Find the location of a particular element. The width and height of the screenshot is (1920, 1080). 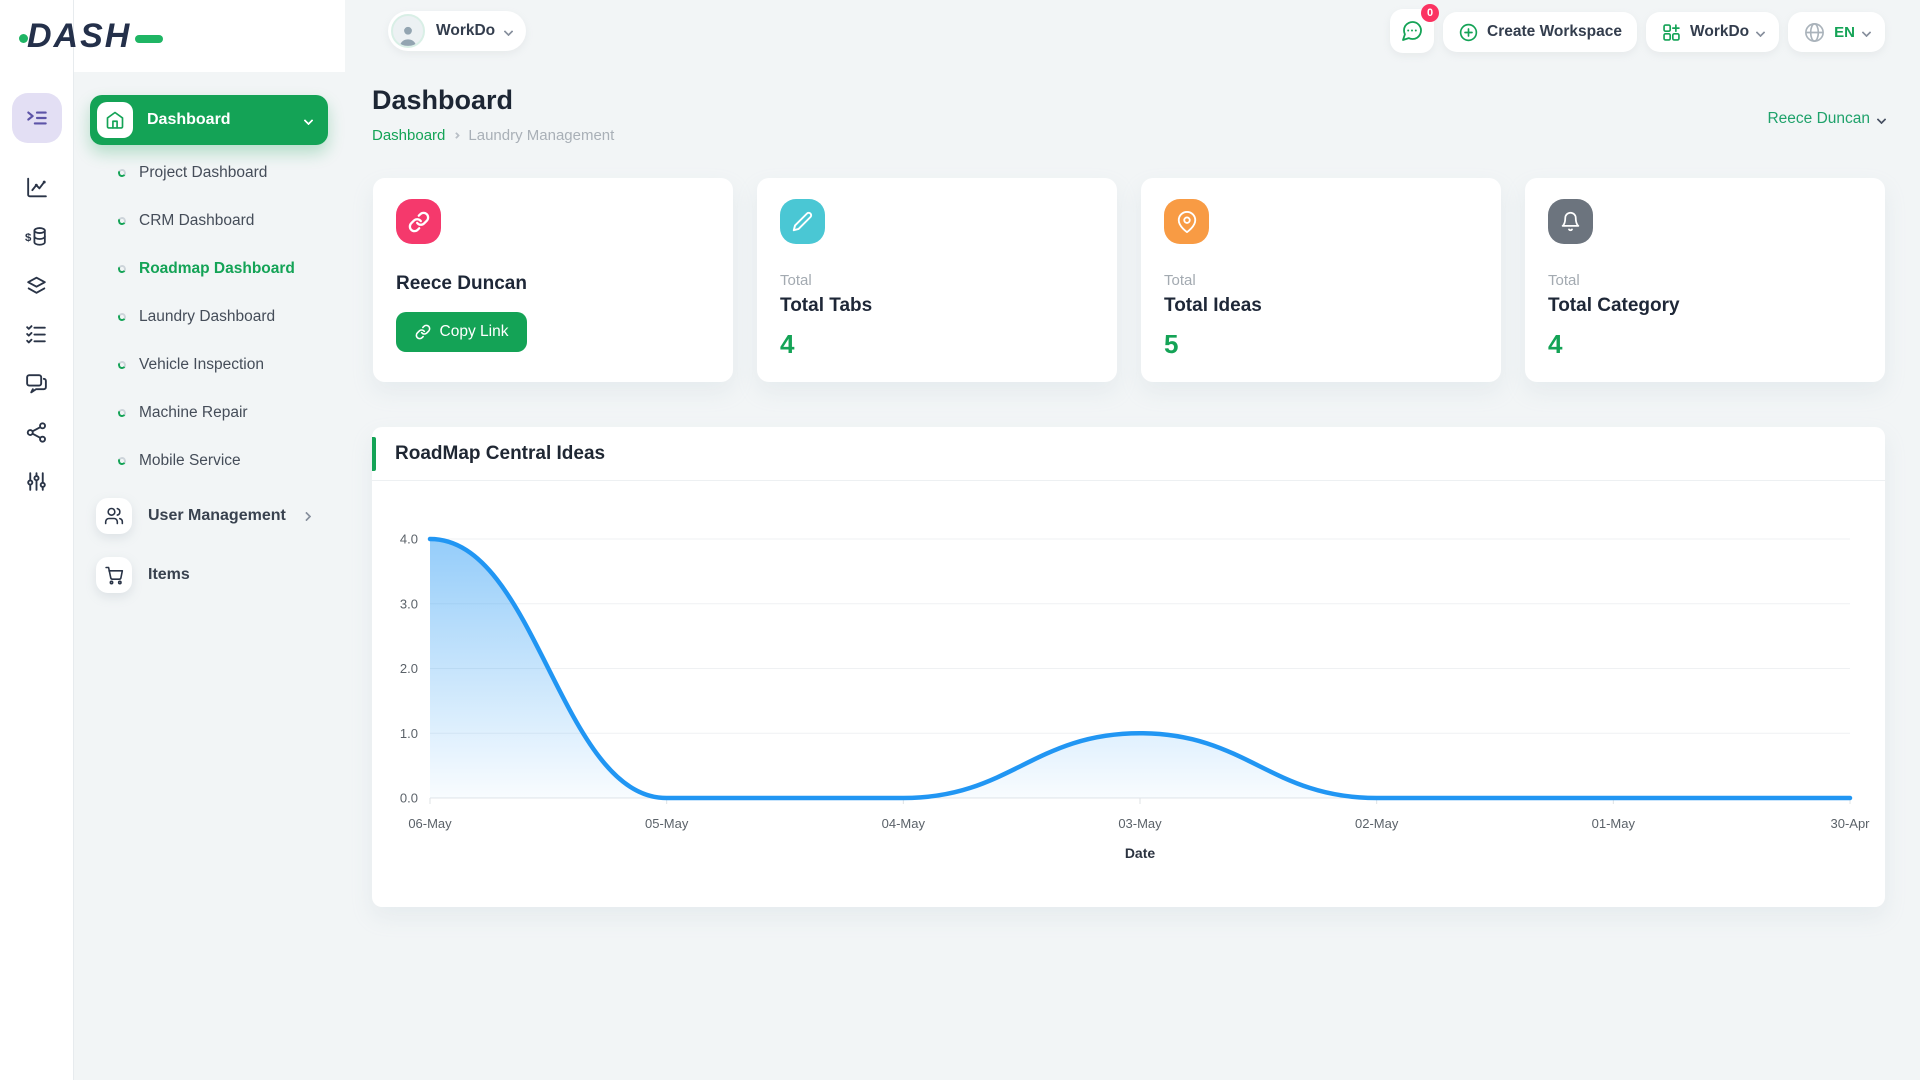

chart-card-title: RoadMap Central Ideas is located at coordinates (500, 453).